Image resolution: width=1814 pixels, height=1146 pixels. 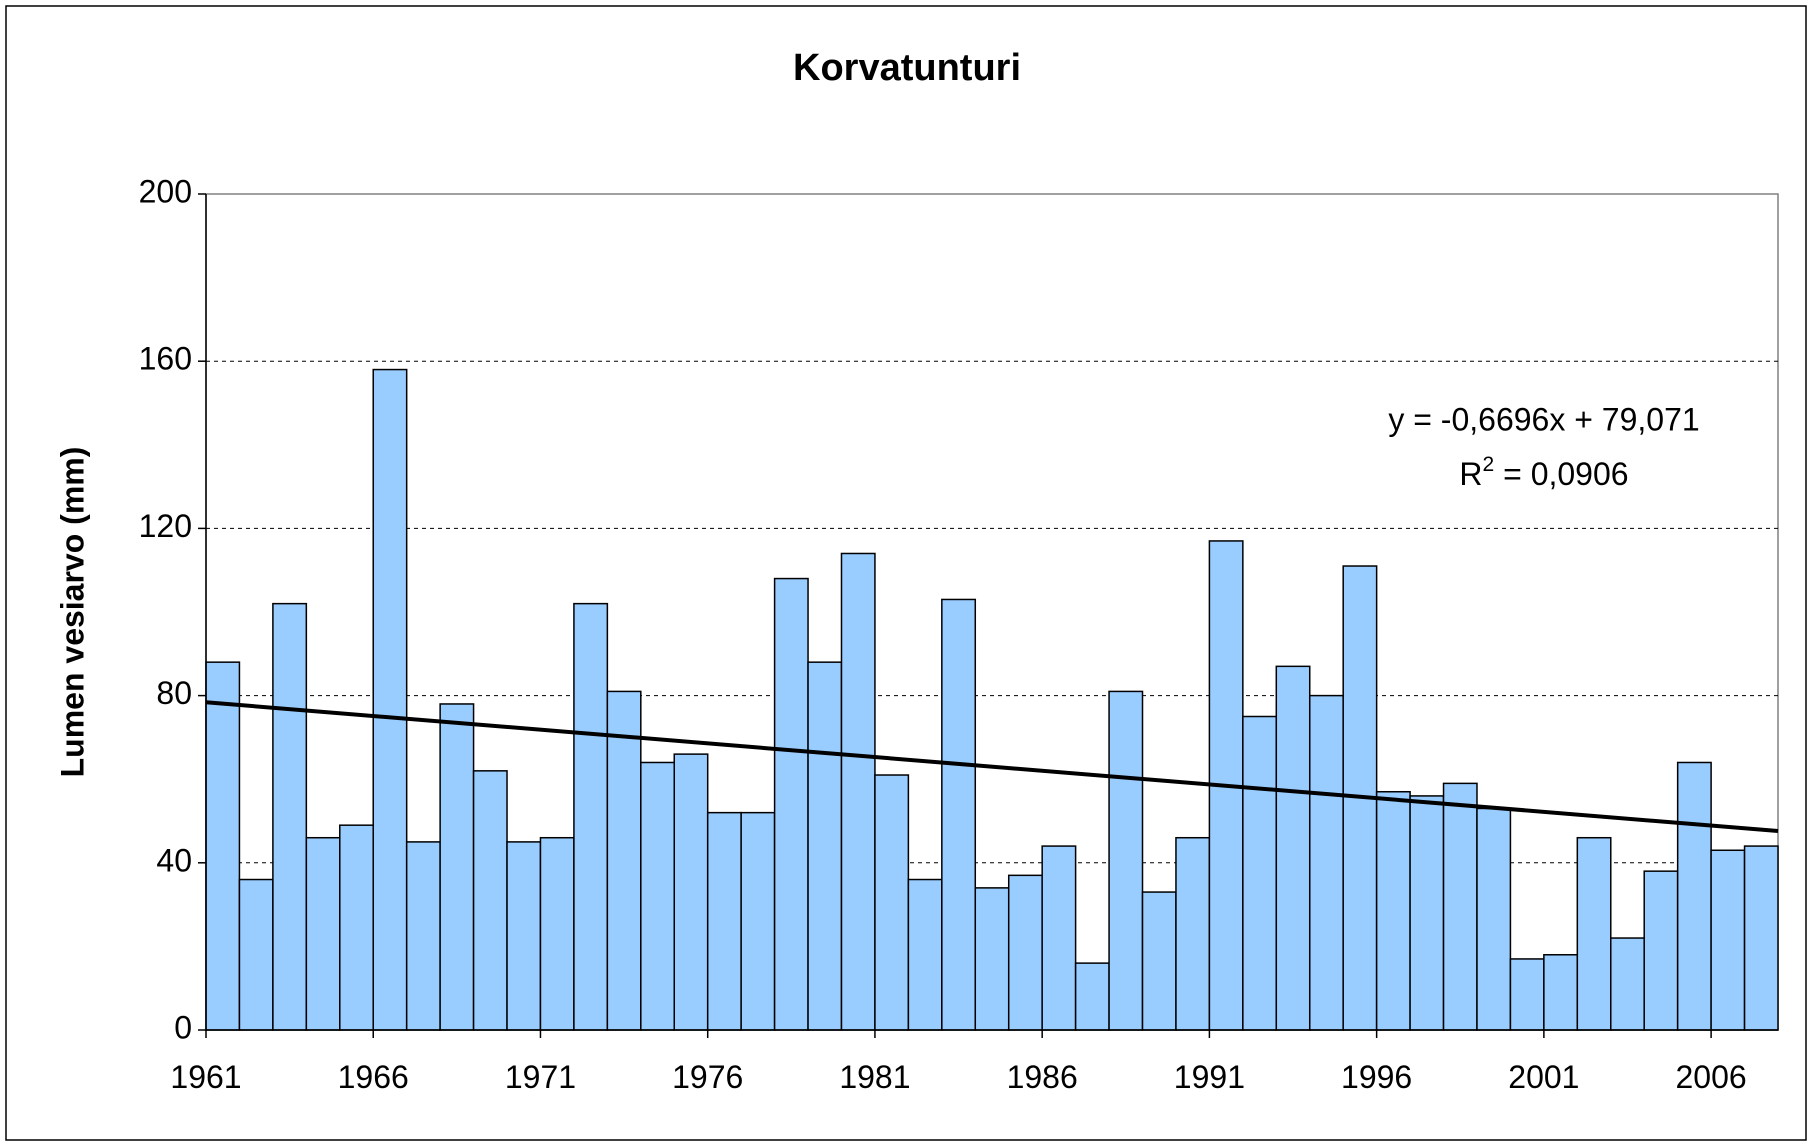 I want to click on y-tick-label: 120, so click(x=165, y=526).